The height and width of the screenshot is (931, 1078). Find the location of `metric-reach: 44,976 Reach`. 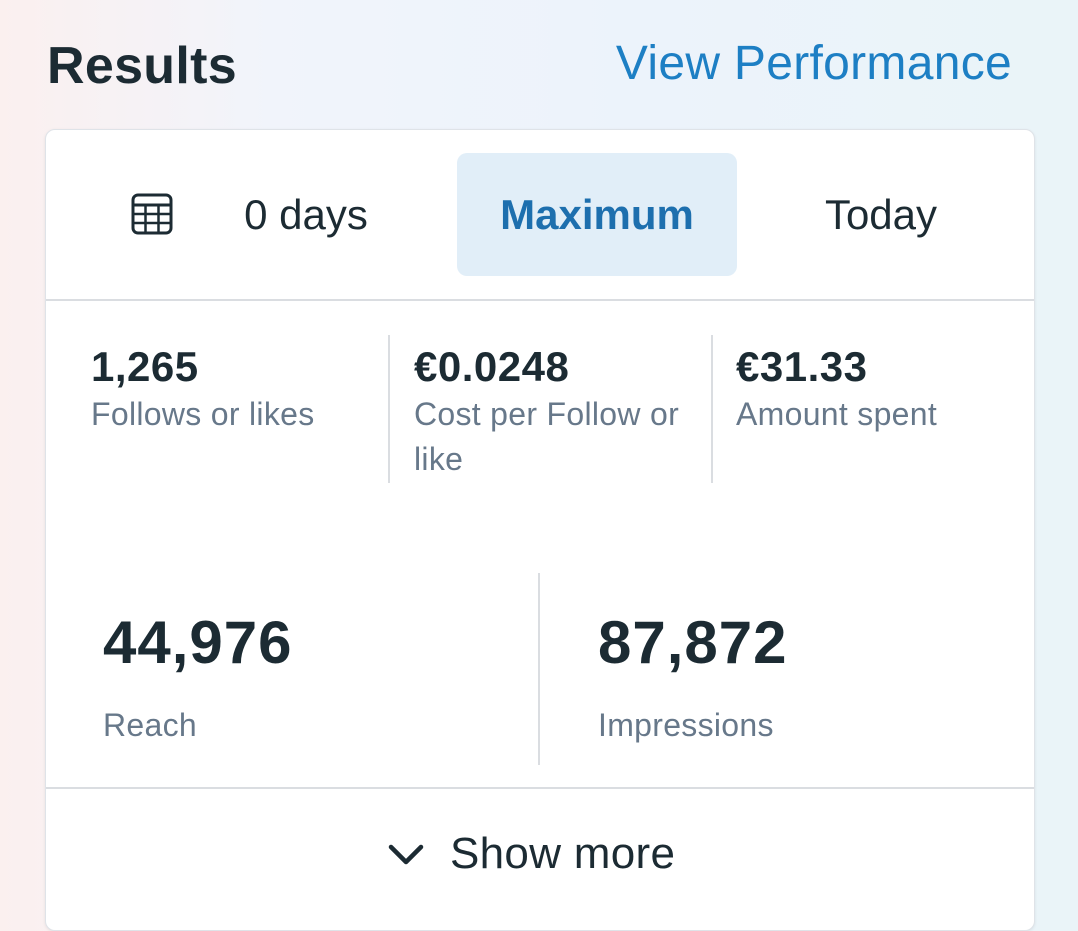

metric-reach: 44,976 Reach is located at coordinates (303, 676).